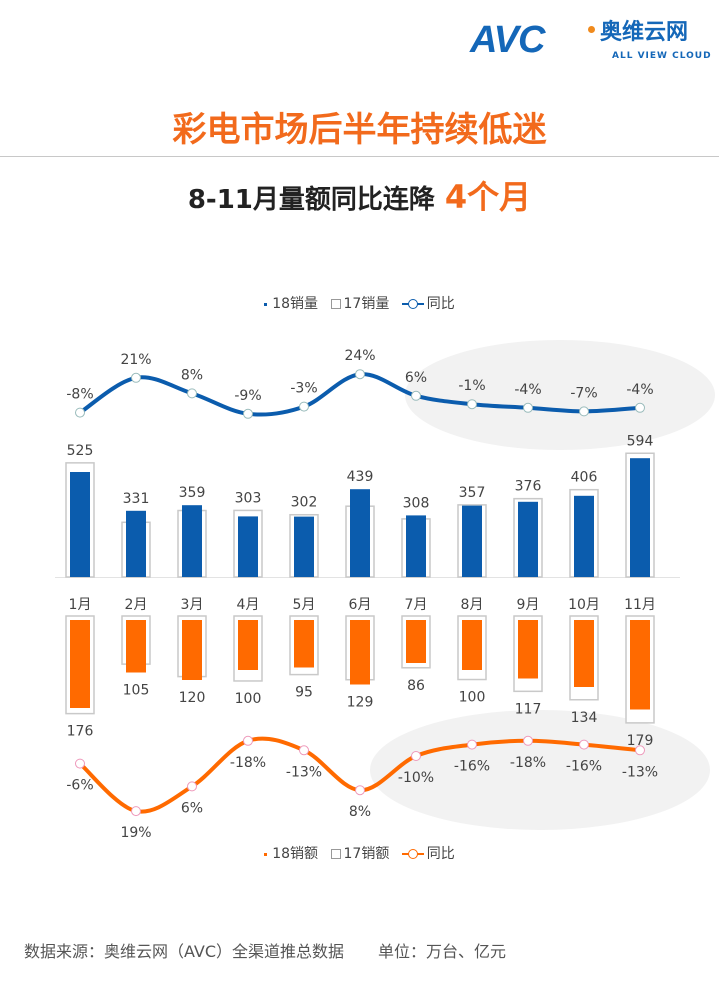  Describe the element at coordinates (488, 197) in the screenshot. I see `subtitle-highlight: 4个月` at that location.